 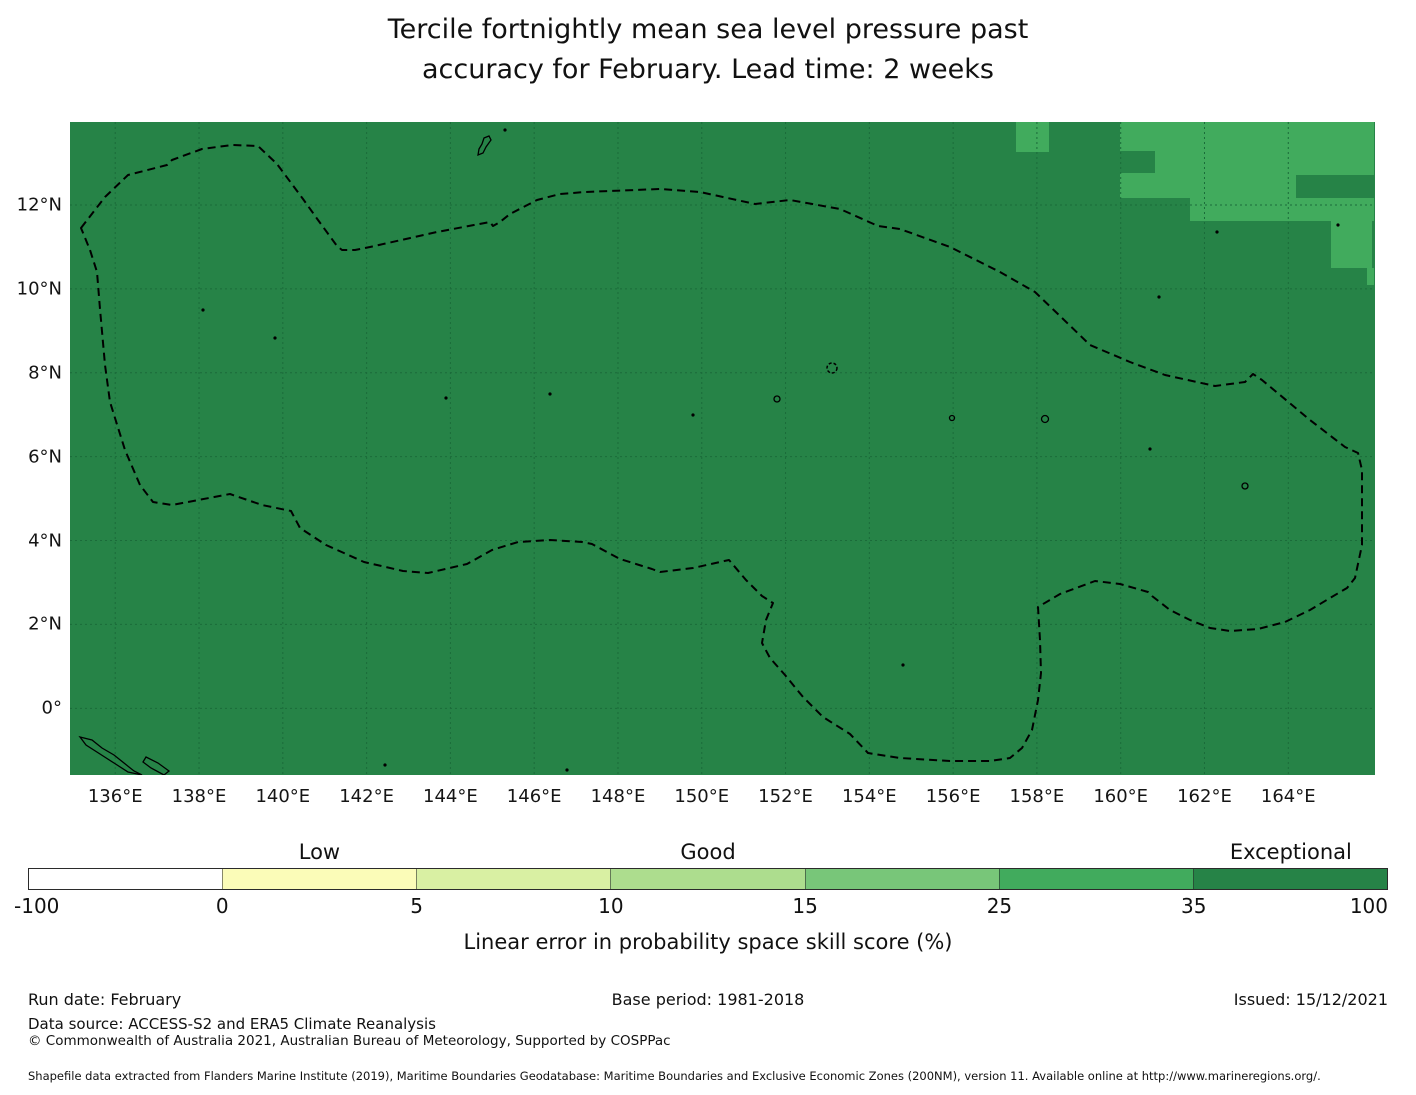 What do you see at coordinates (199, 796) in the screenshot?
I see `x-tick-label: 138°E` at bounding box center [199, 796].